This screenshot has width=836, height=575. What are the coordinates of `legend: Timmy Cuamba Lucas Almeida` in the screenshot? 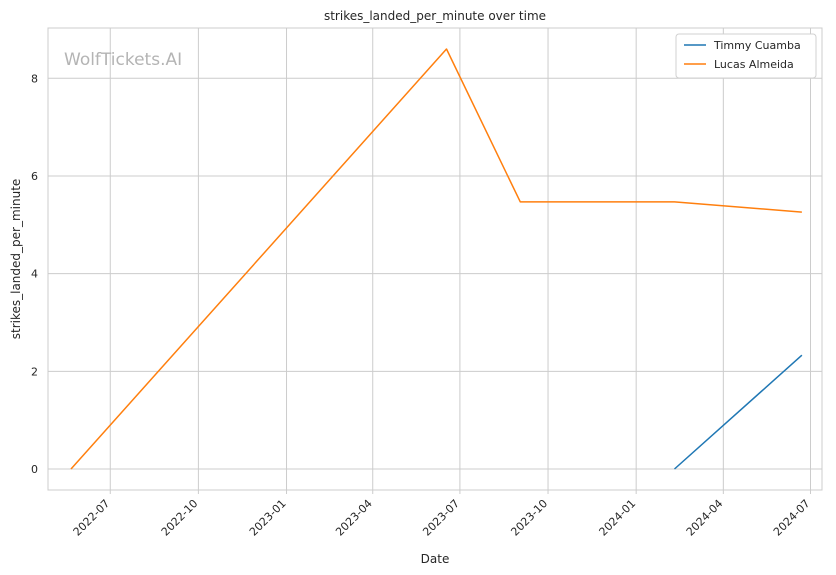 It's located at (746, 56).